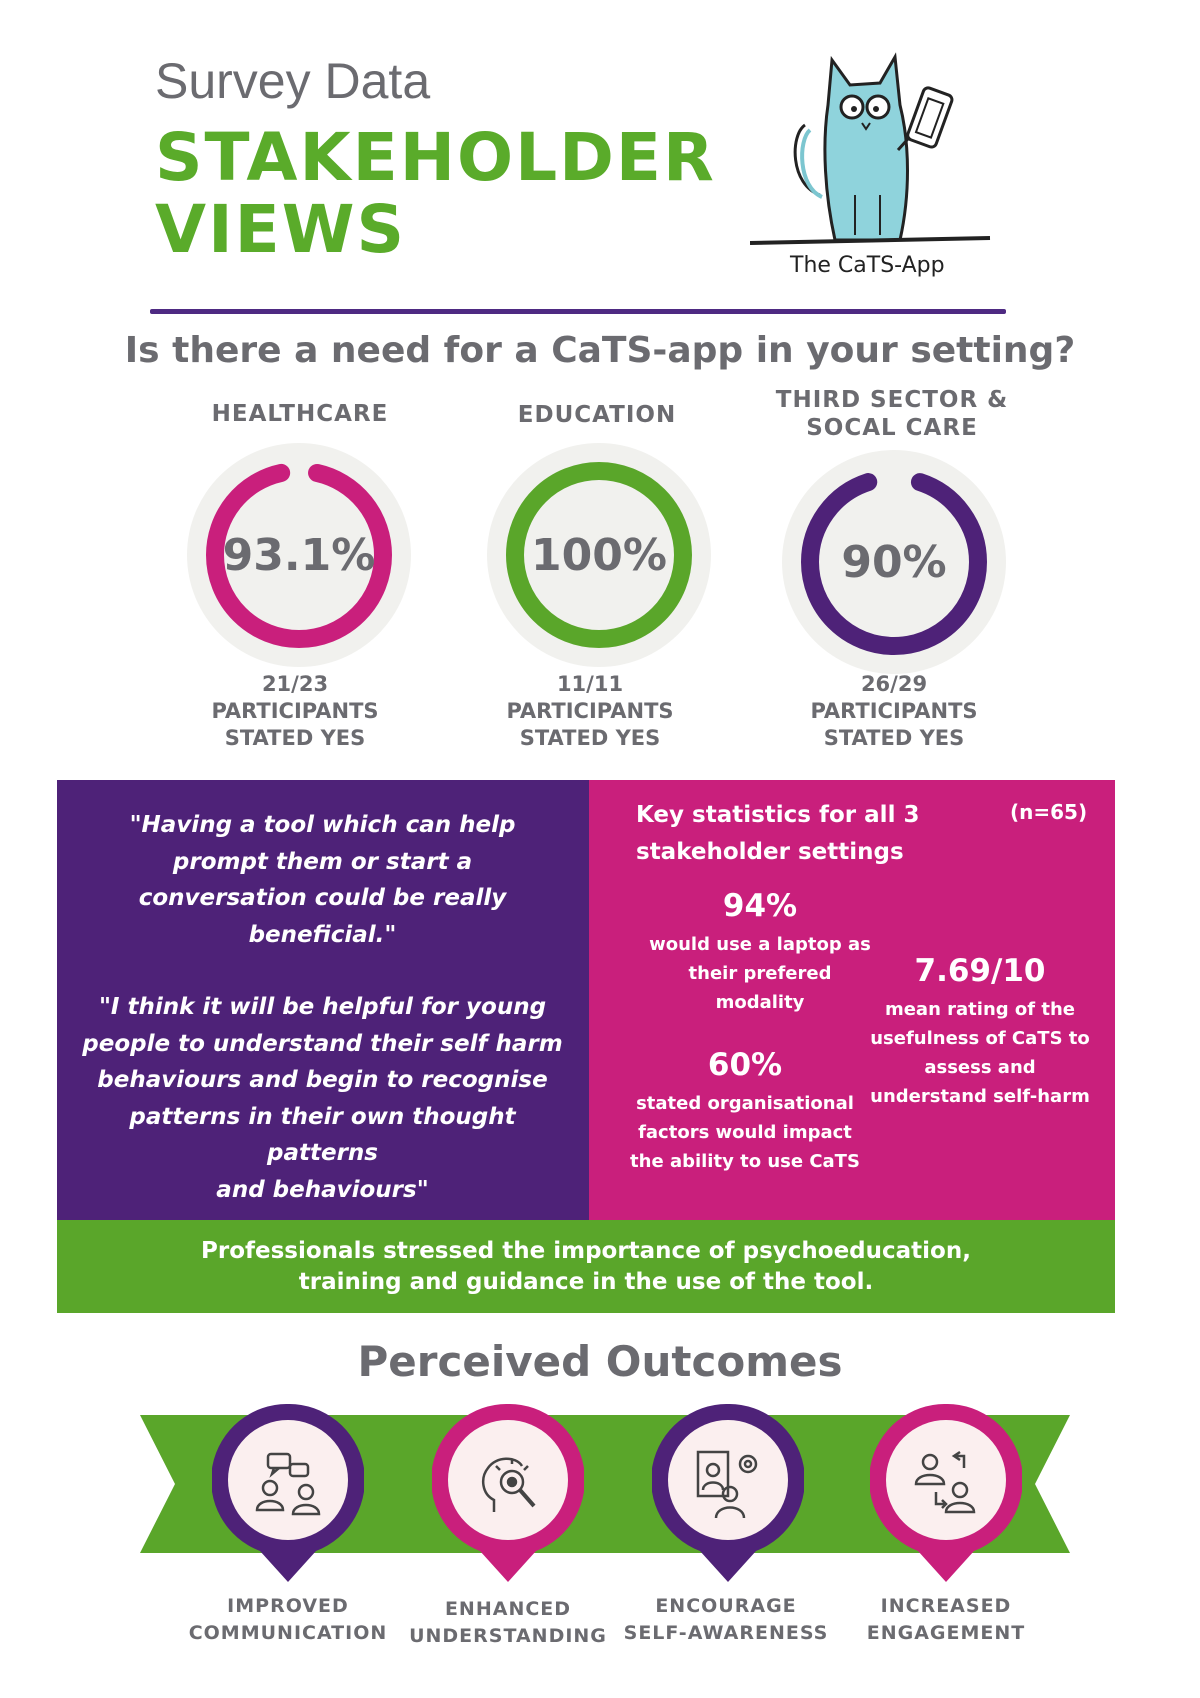  I want to click on quote-line: "Having a tool which can help, so click(322, 825).